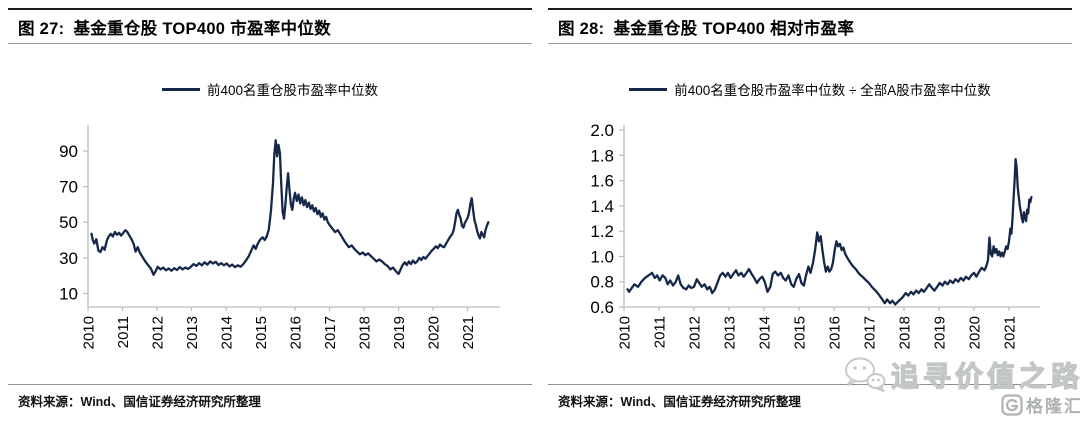 The width and height of the screenshot is (1080, 427). I want to click on figure-title: 图 28: 基金重仓股 TOP400 相对市盈率, so click(813, 27).